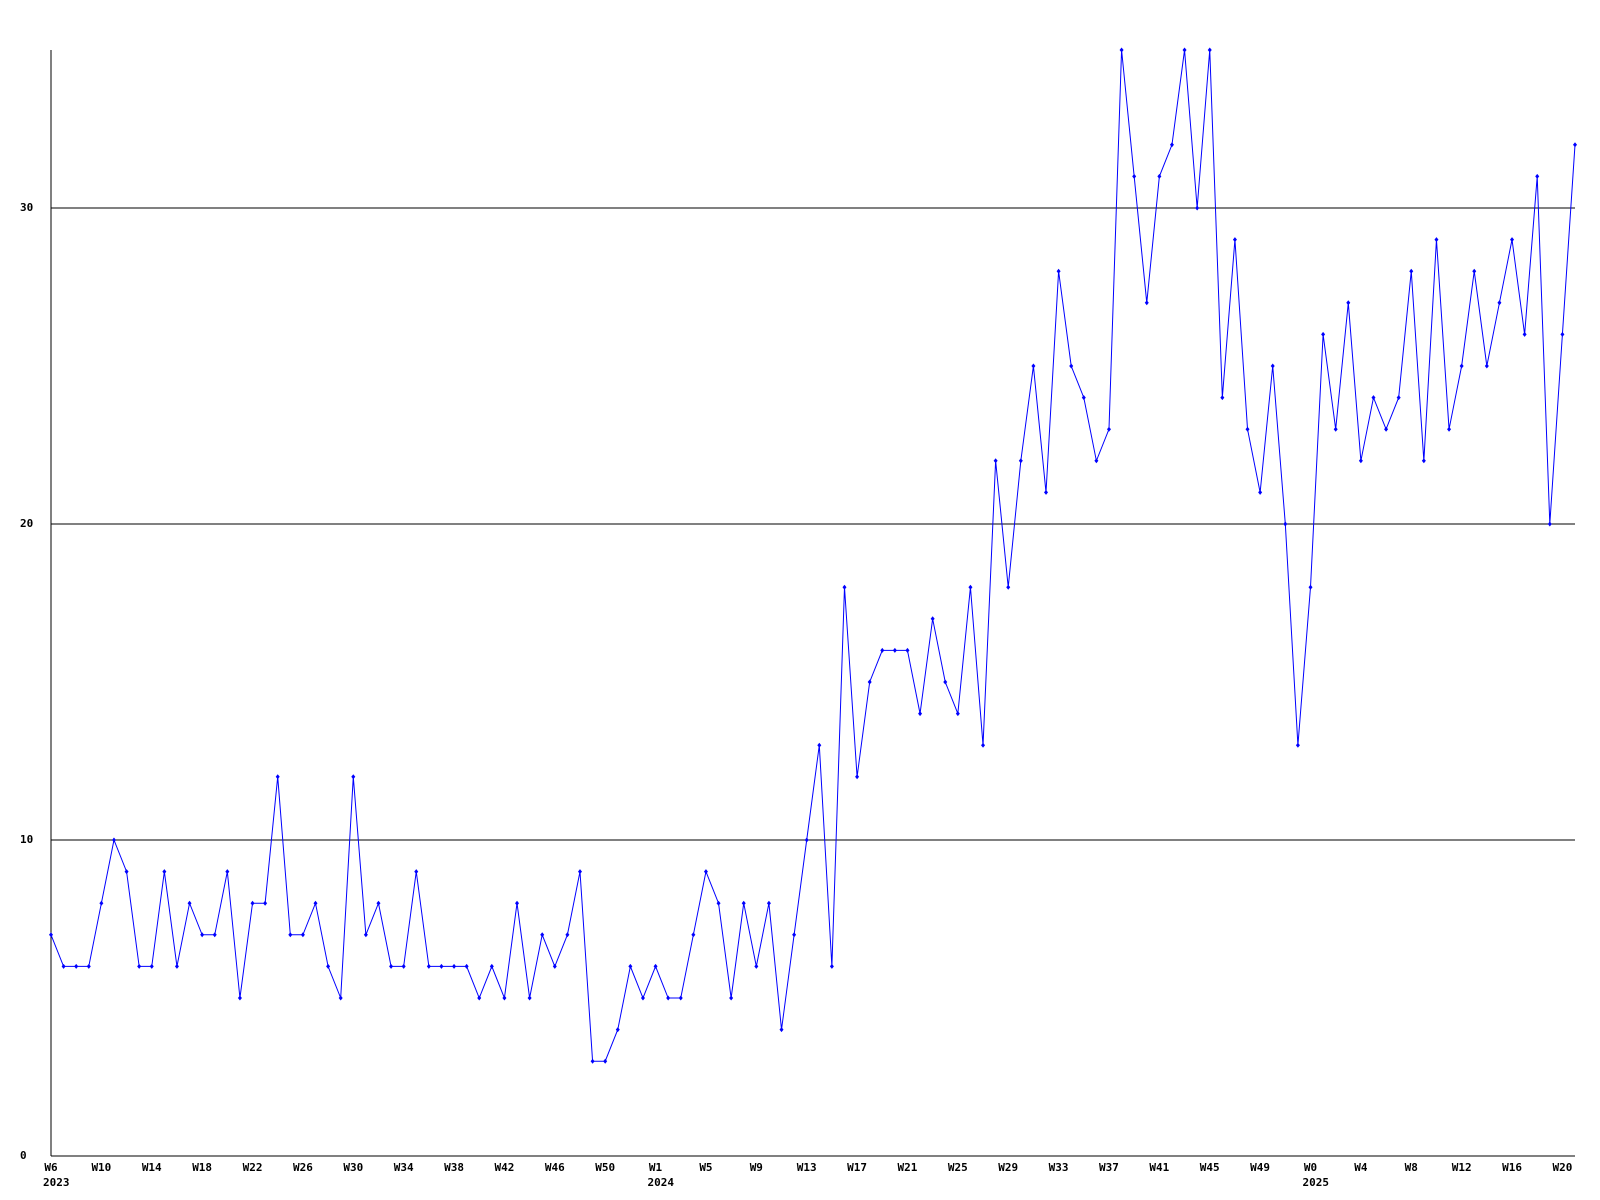 This screenshot has width=1600, height=1200. Describe the element at coordinates (1512, 1167) in the screenshot. I see `x-tick-label: W16` at that location.